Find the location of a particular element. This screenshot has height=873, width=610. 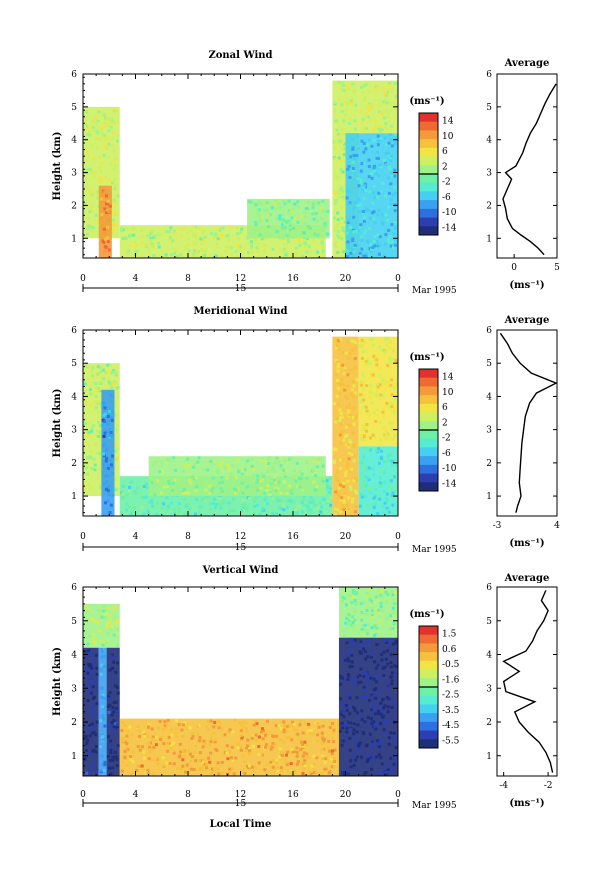

heatmap-cells is located at coordinates (240, 169).